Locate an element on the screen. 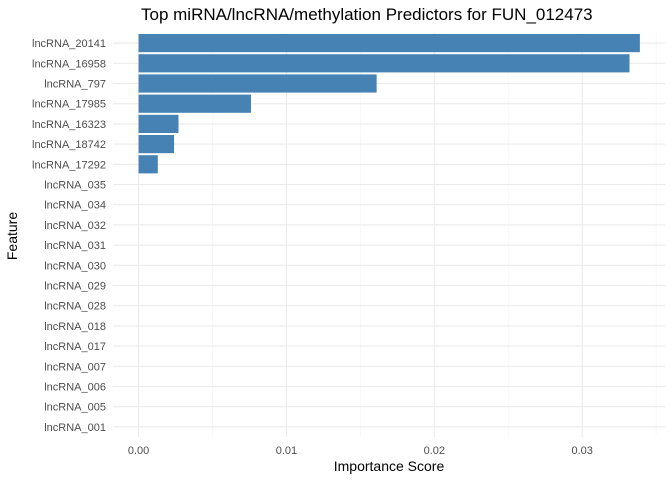  x-tick-labels: 0.00 0.01 0.02 0.03 is located at coordinates (360, 451).